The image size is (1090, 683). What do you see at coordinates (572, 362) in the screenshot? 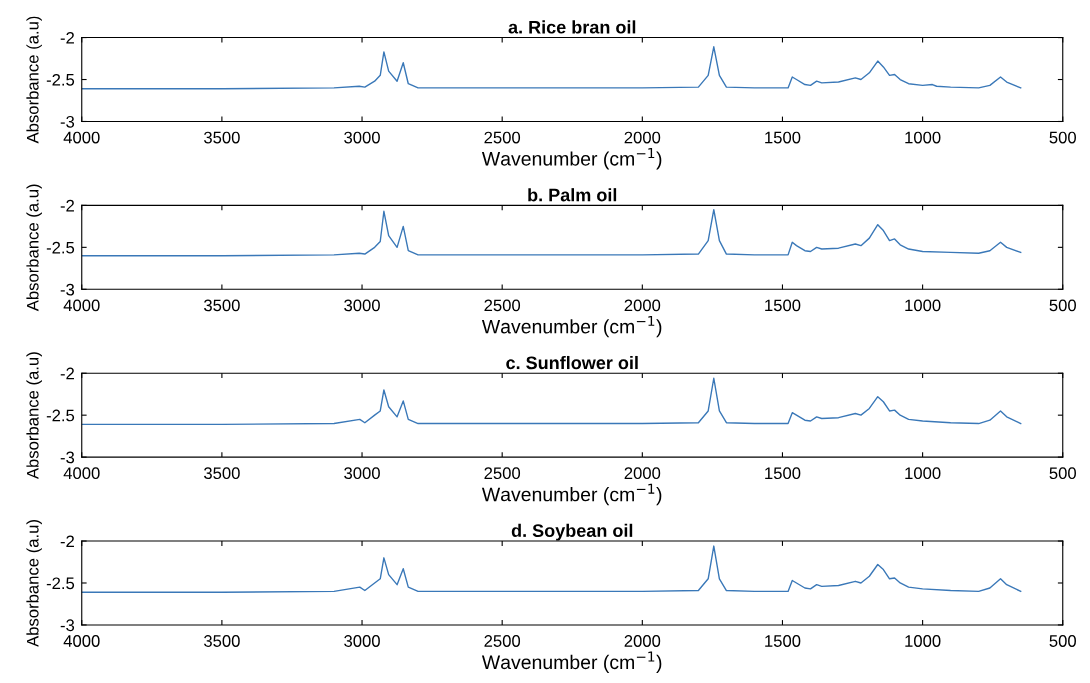
I see `chart-title: c. Sunflower oil` at bounding box center [572, 362].